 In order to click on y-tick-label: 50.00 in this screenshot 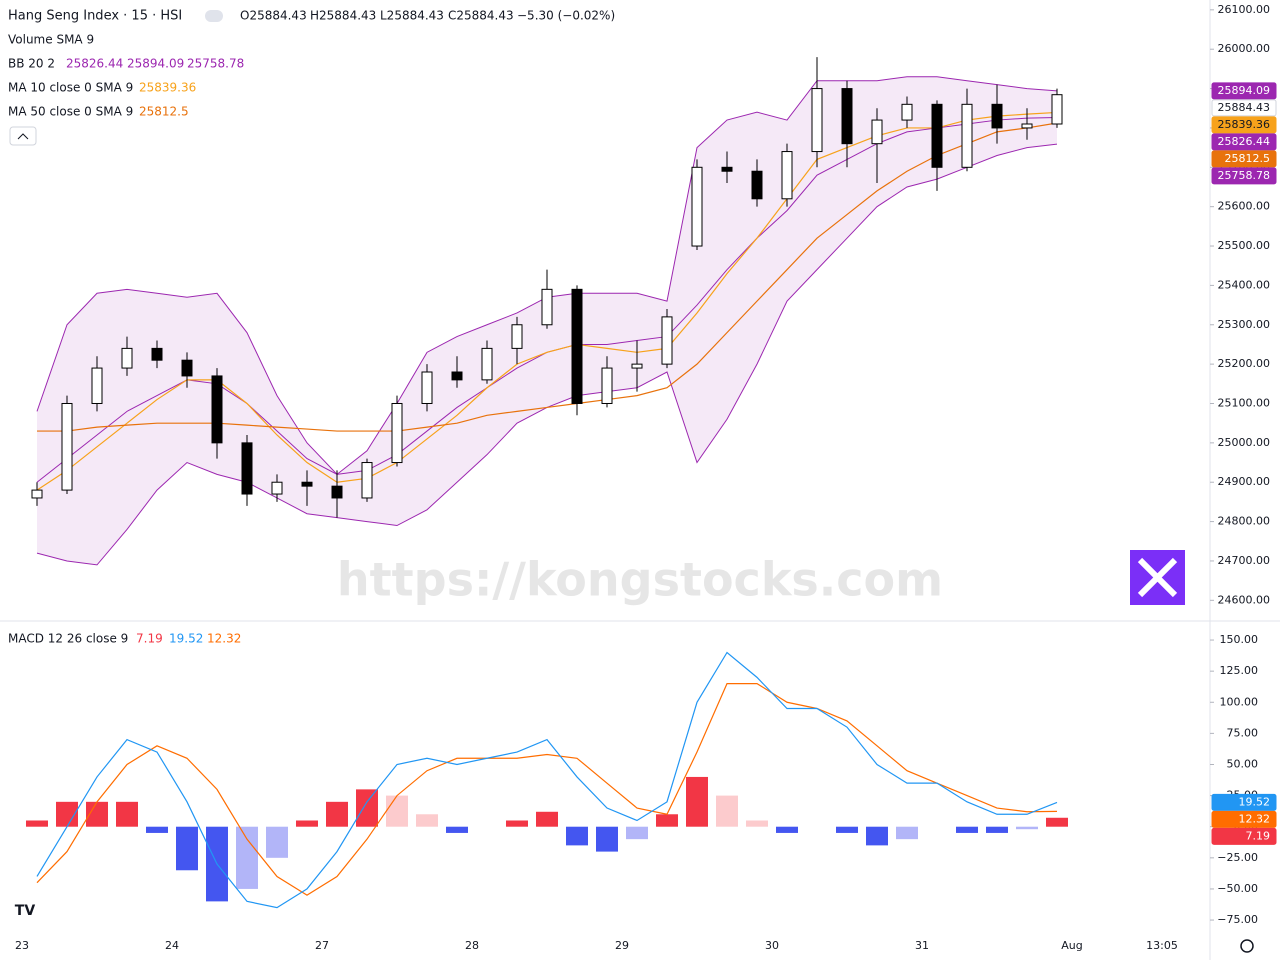, I will do `click(1243, 763)`.